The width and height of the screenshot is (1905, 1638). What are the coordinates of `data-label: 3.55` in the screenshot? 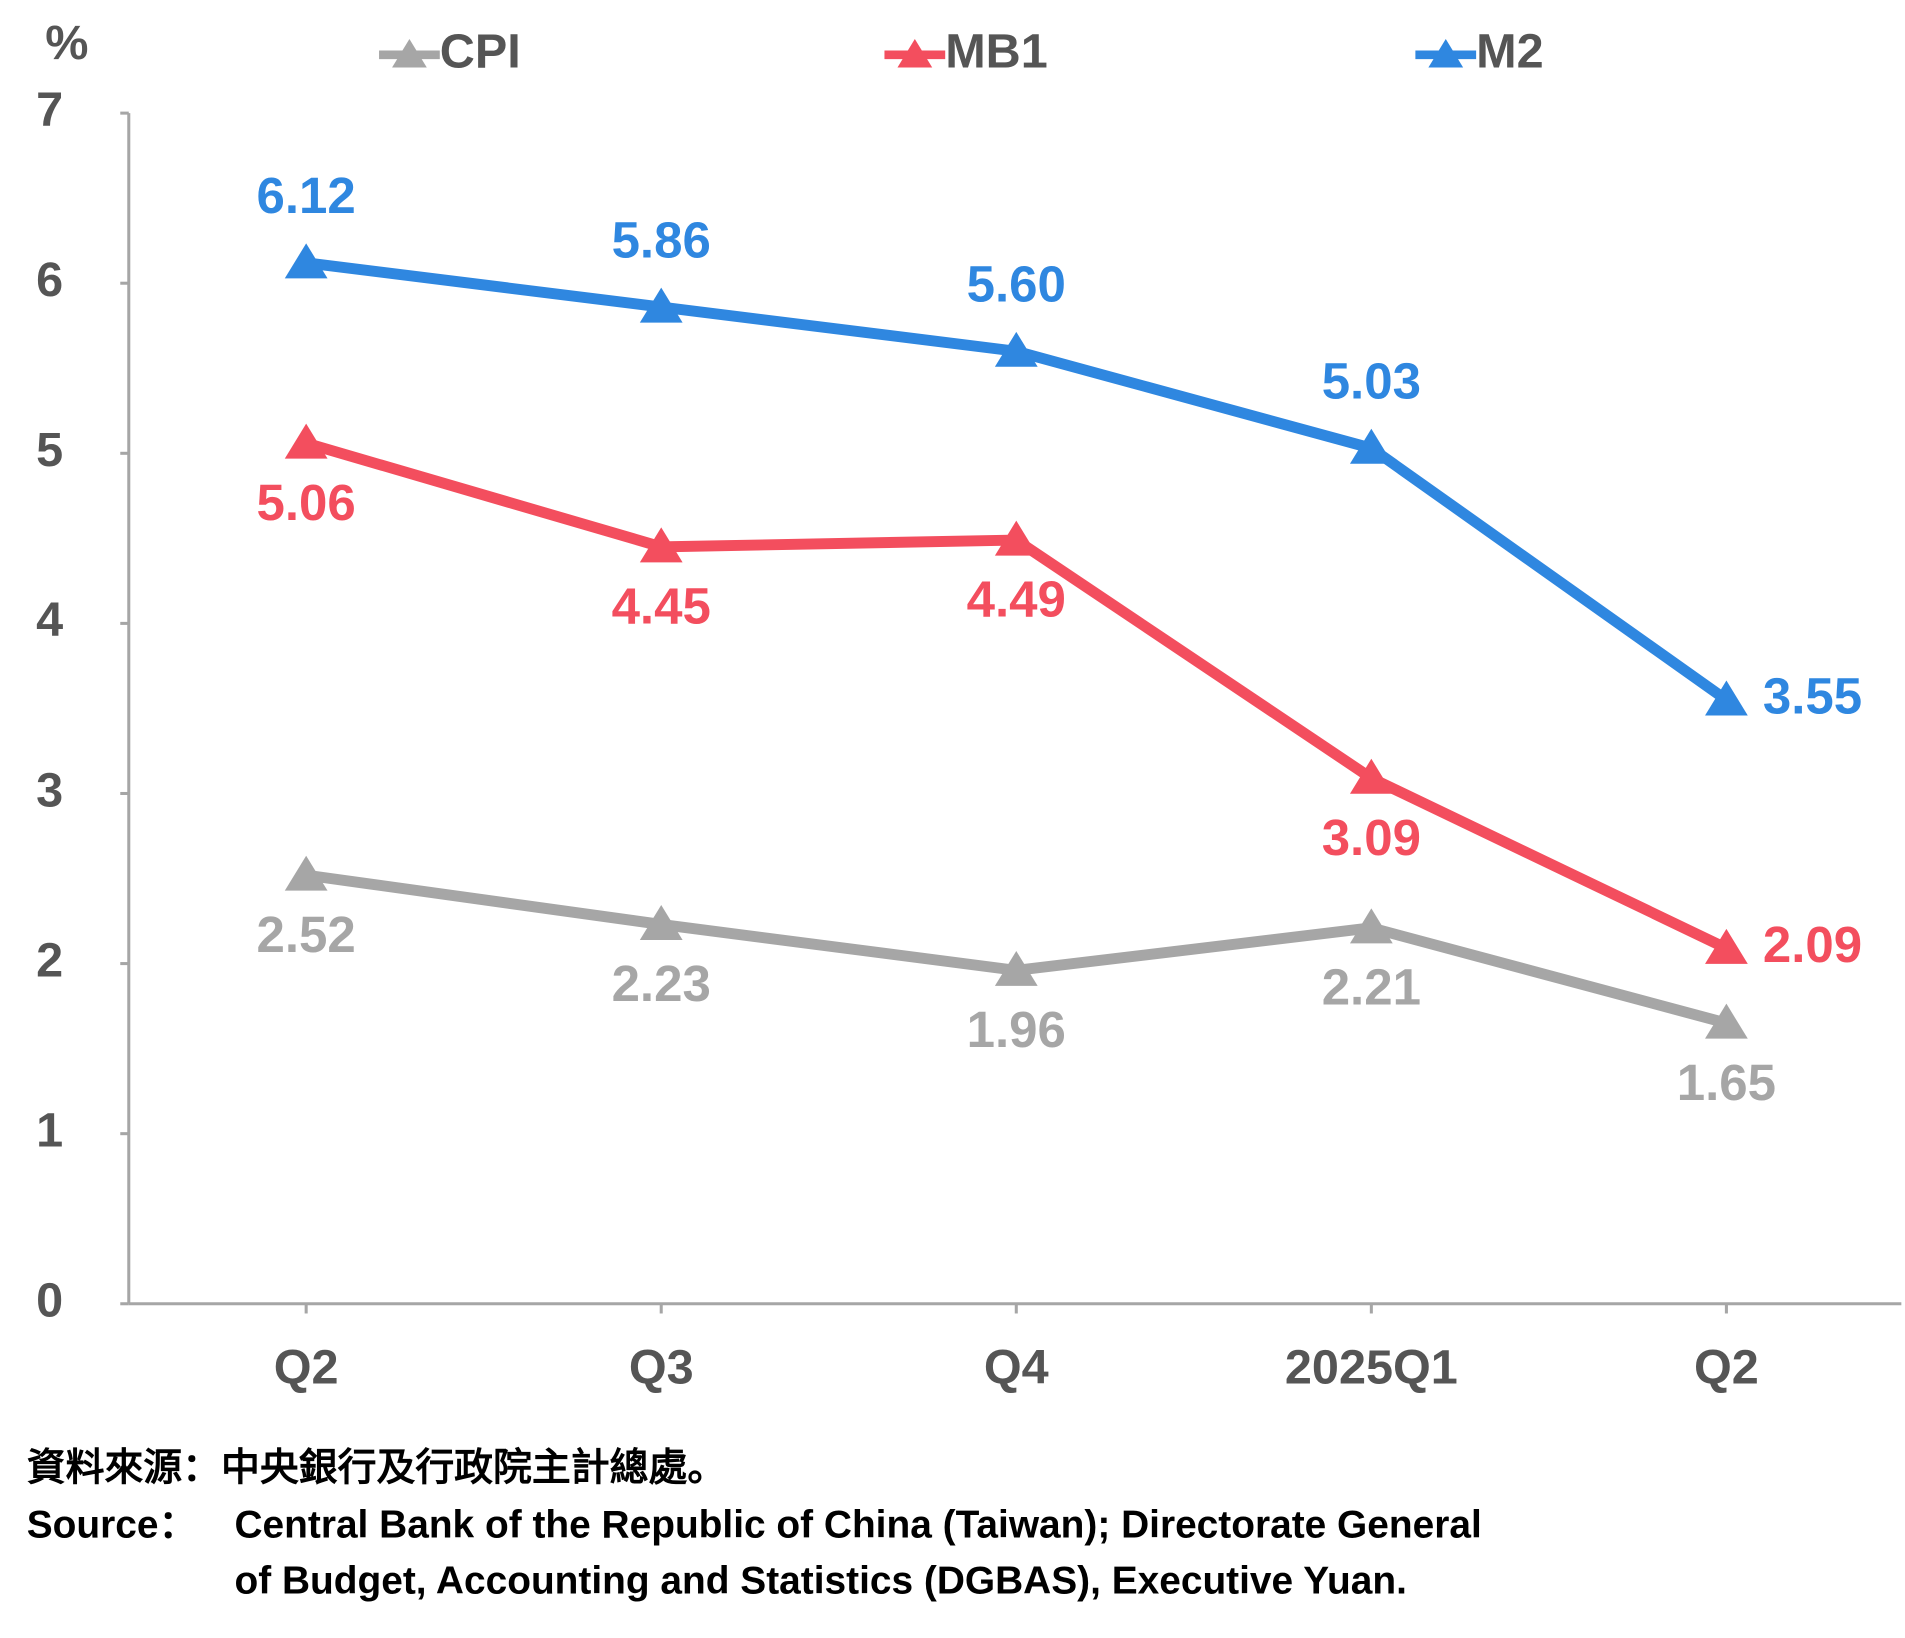 It's located at (1812, 695).